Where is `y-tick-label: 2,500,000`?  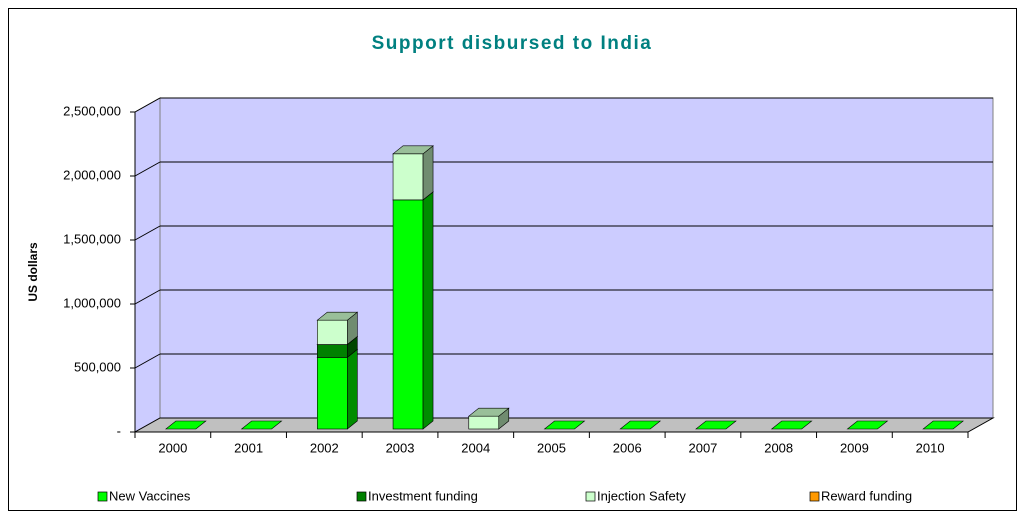
y-tick-label: 2,500,000 is located at coordinates (92, 110).